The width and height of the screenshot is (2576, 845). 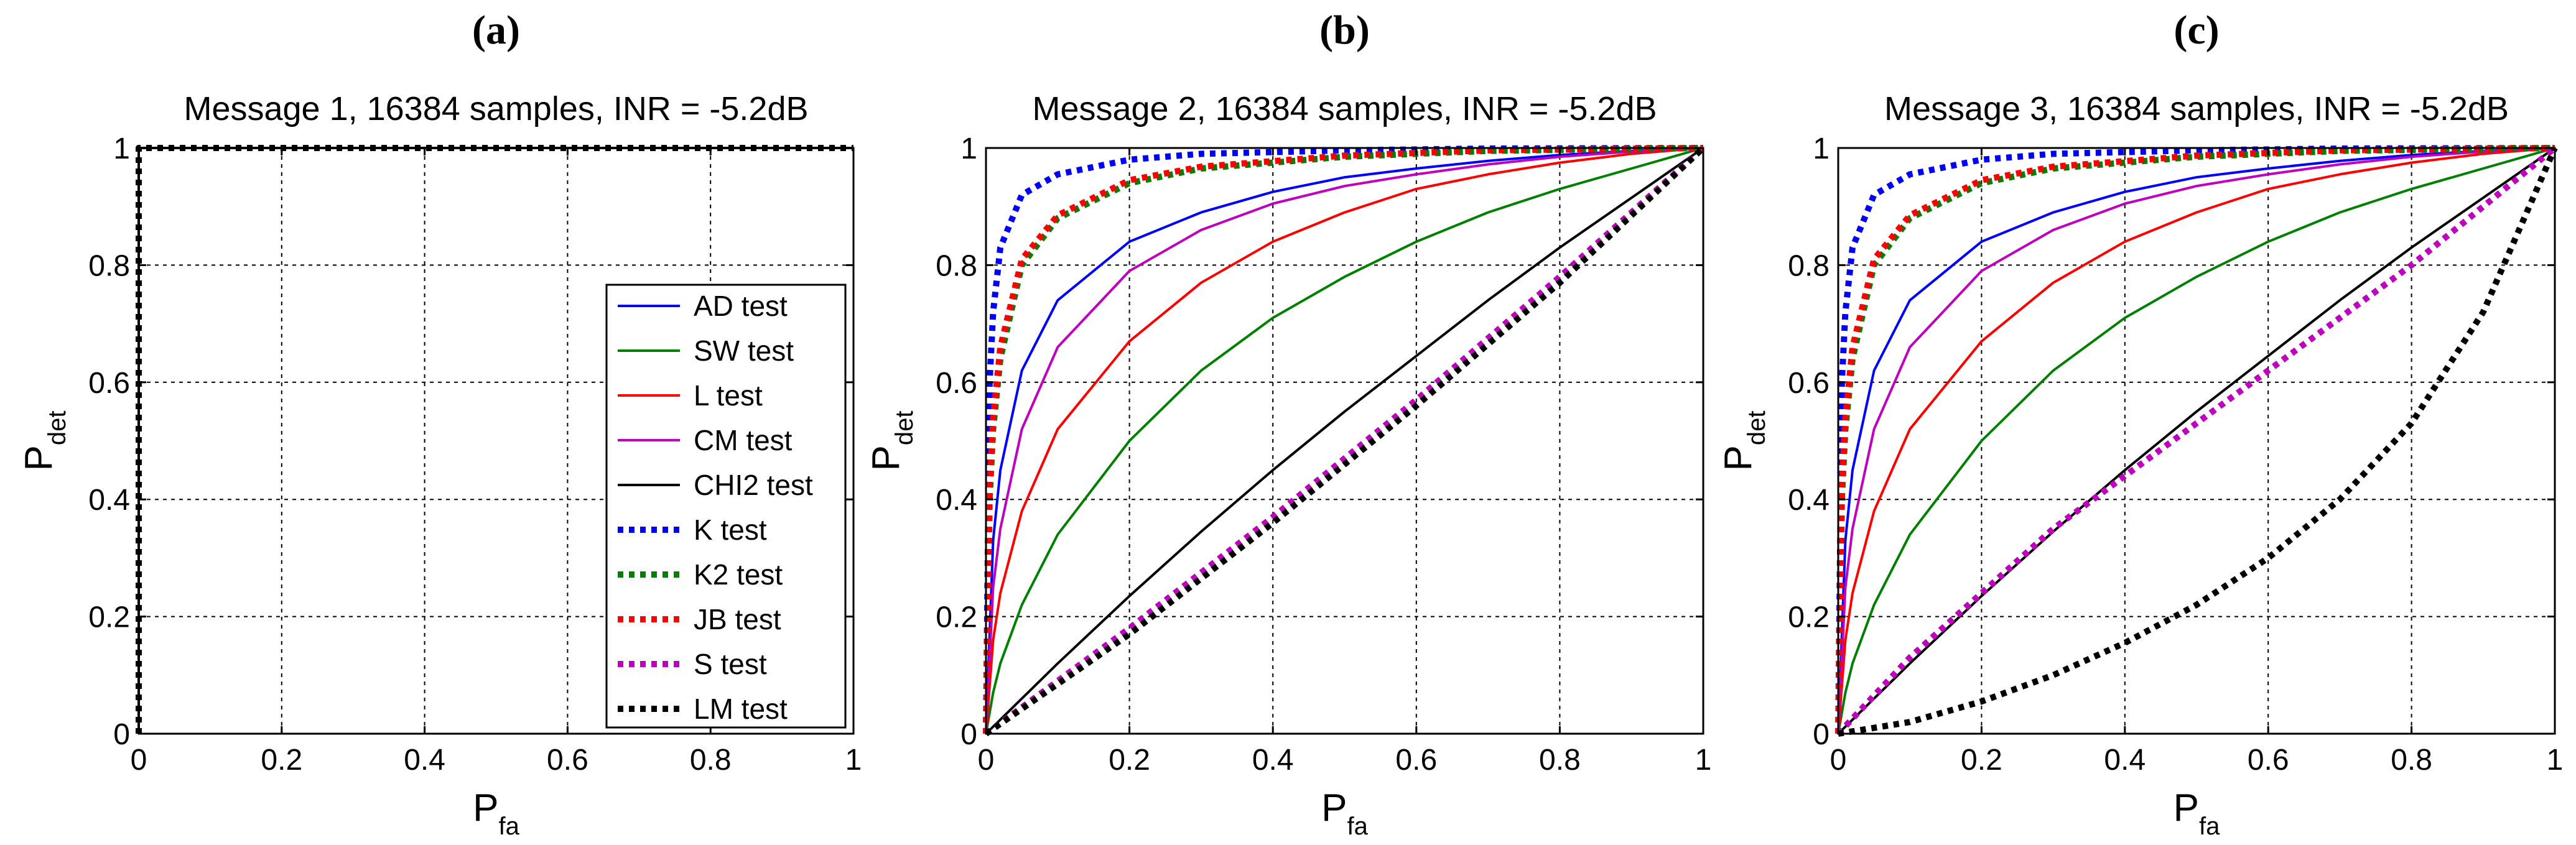 I want to click on chart-title: Message 1, 16384 samples, INR = -5.2dB, so click(x=496, y=109).